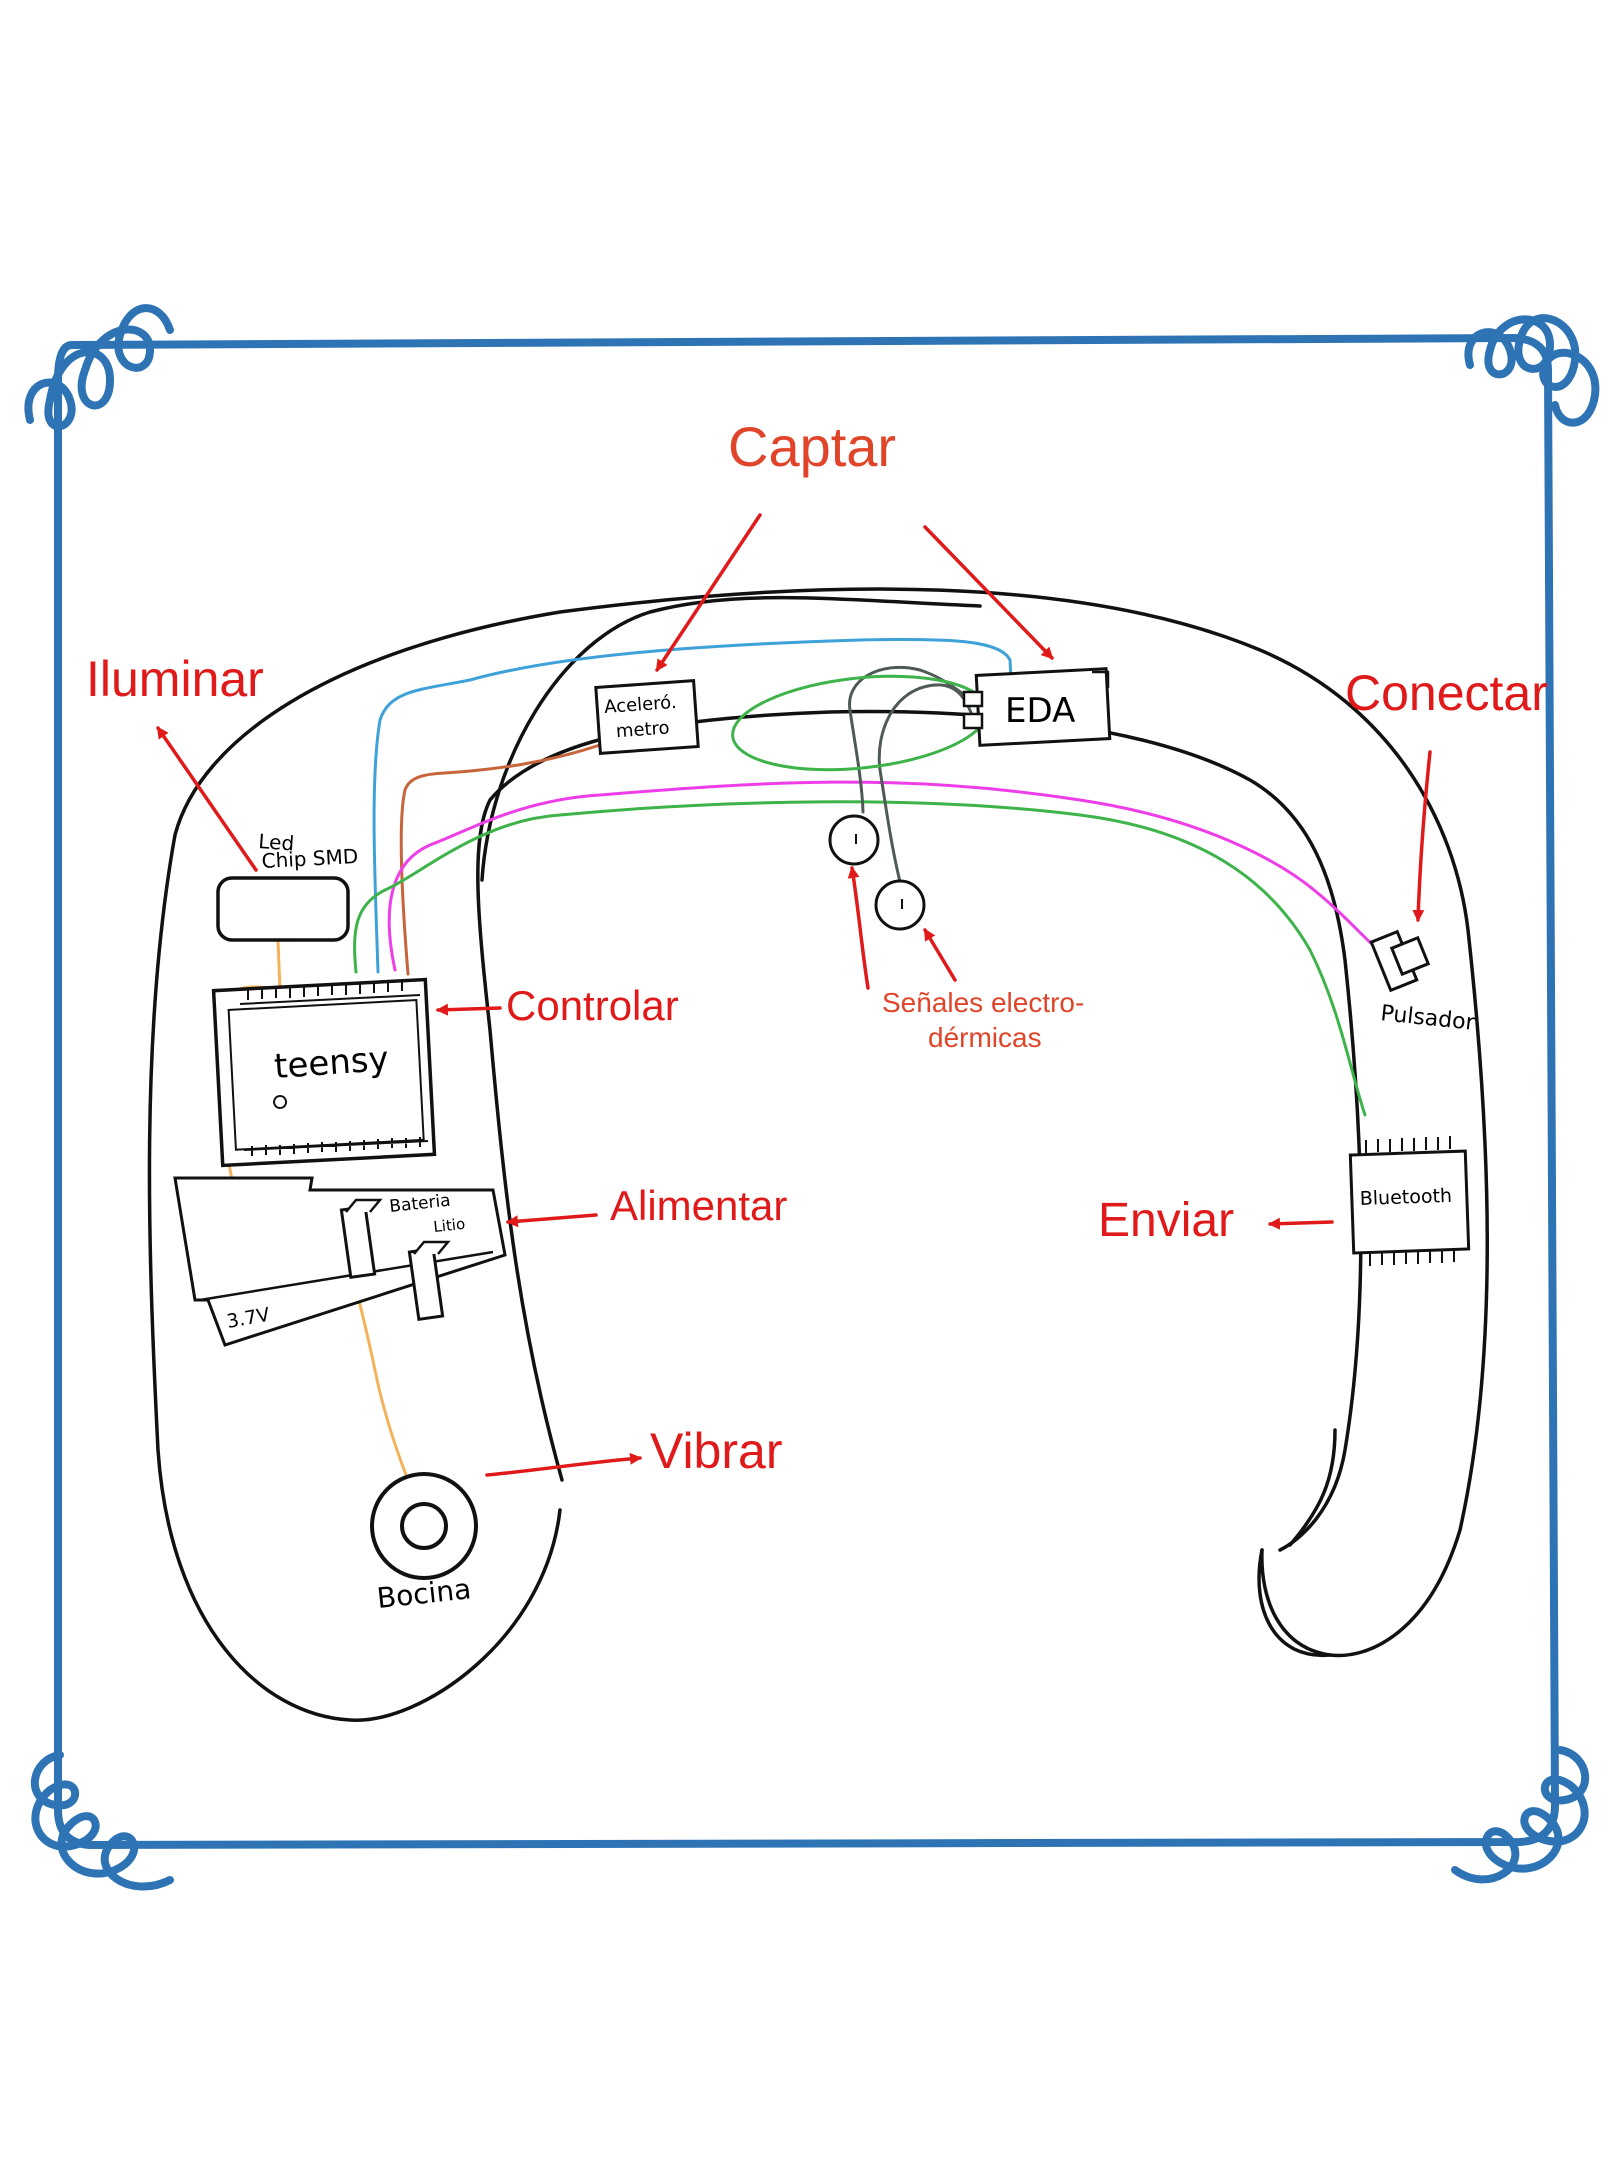  What do you see at coordinates (336, 1146) in the screenshot?
I see `teensy-pins-bottom` at bounding box center [336, 1146].